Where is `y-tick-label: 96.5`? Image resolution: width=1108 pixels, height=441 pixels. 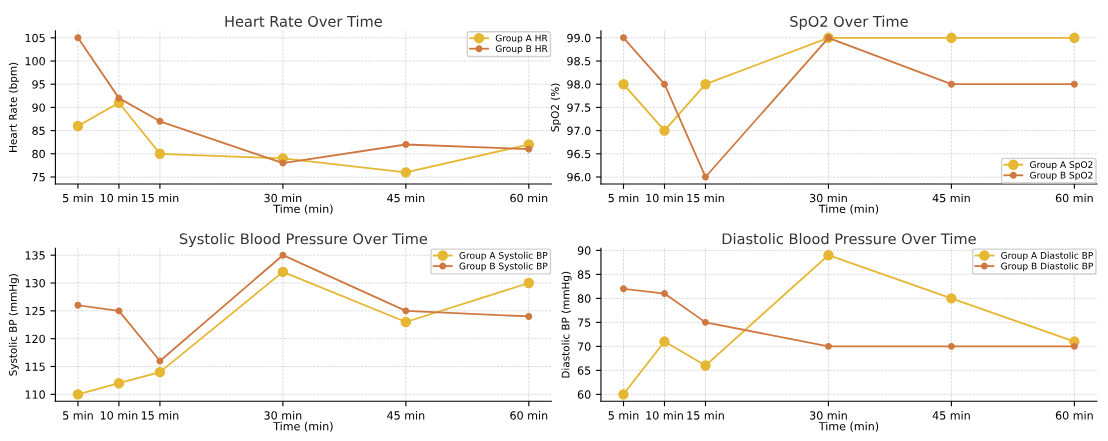 y-tick-label: 96.5 is located at coordinates (579, 154).